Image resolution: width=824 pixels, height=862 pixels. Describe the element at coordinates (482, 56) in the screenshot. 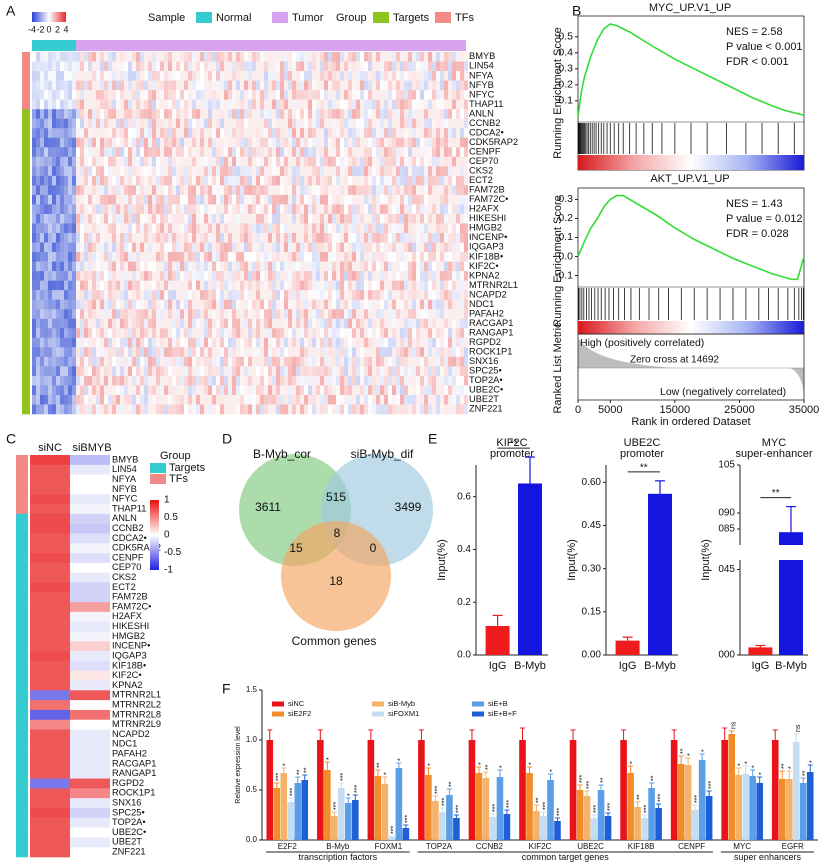

I see `gene-label: BMYB` at that location.